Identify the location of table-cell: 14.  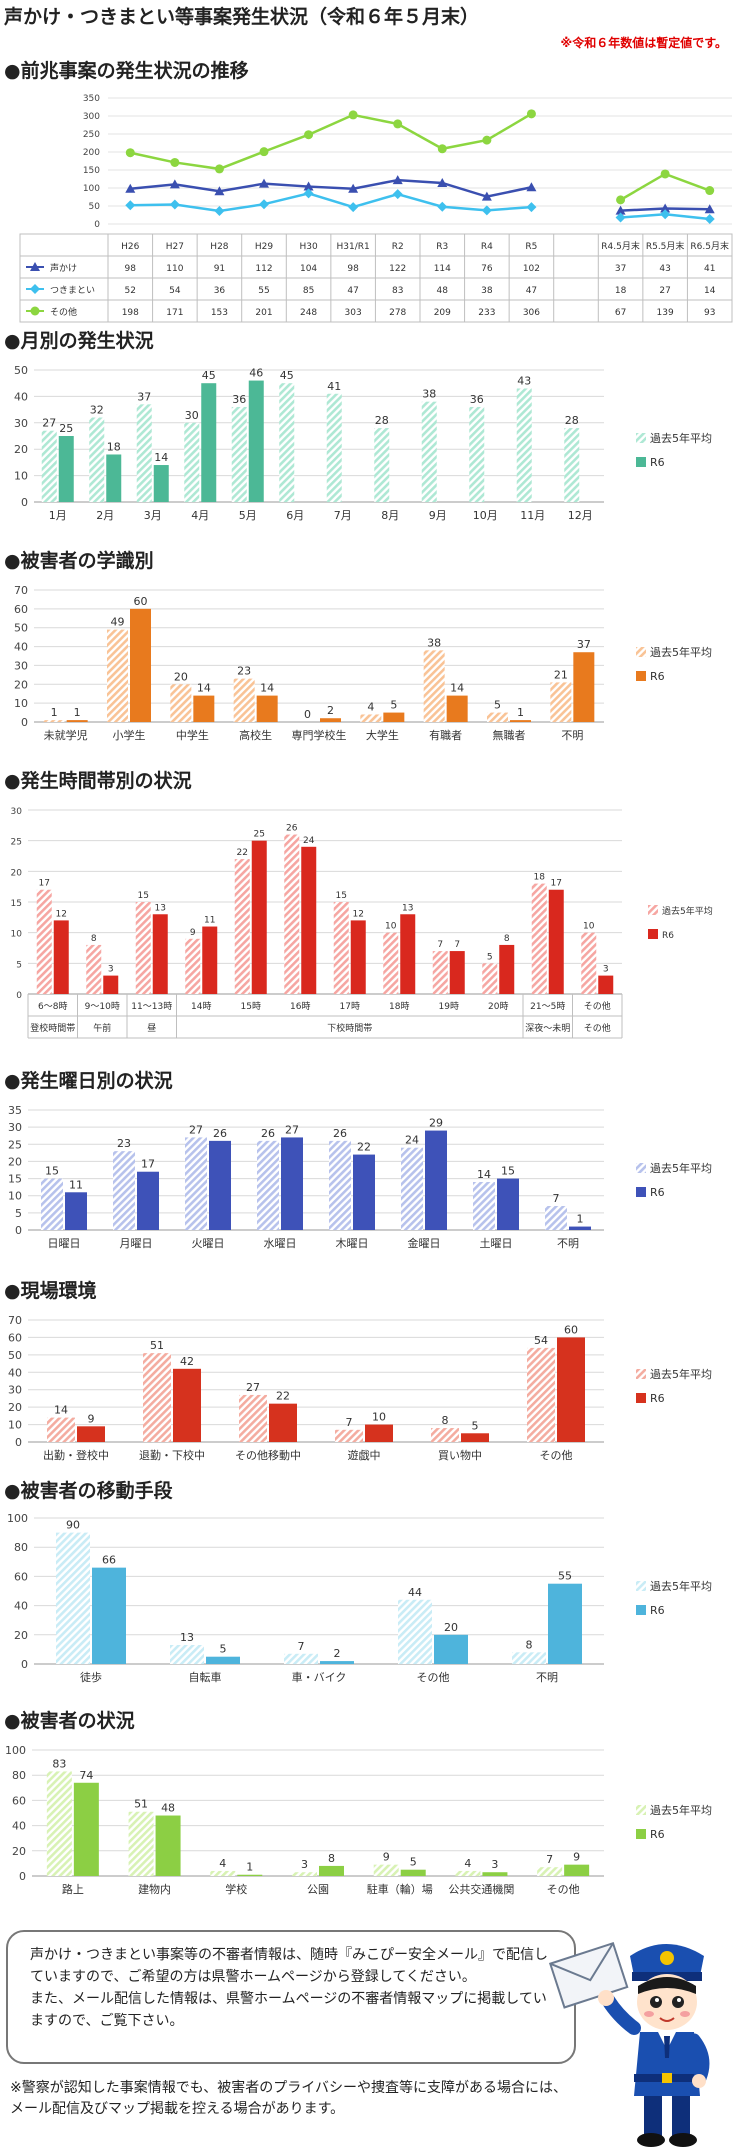
(710, 291).